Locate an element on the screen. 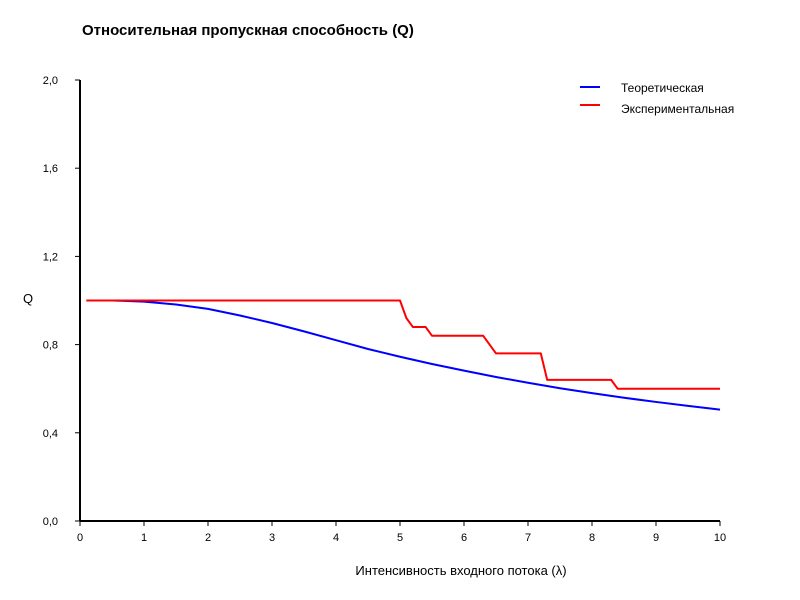  x-tick-label: 1 is located at coordinates (144, 538).